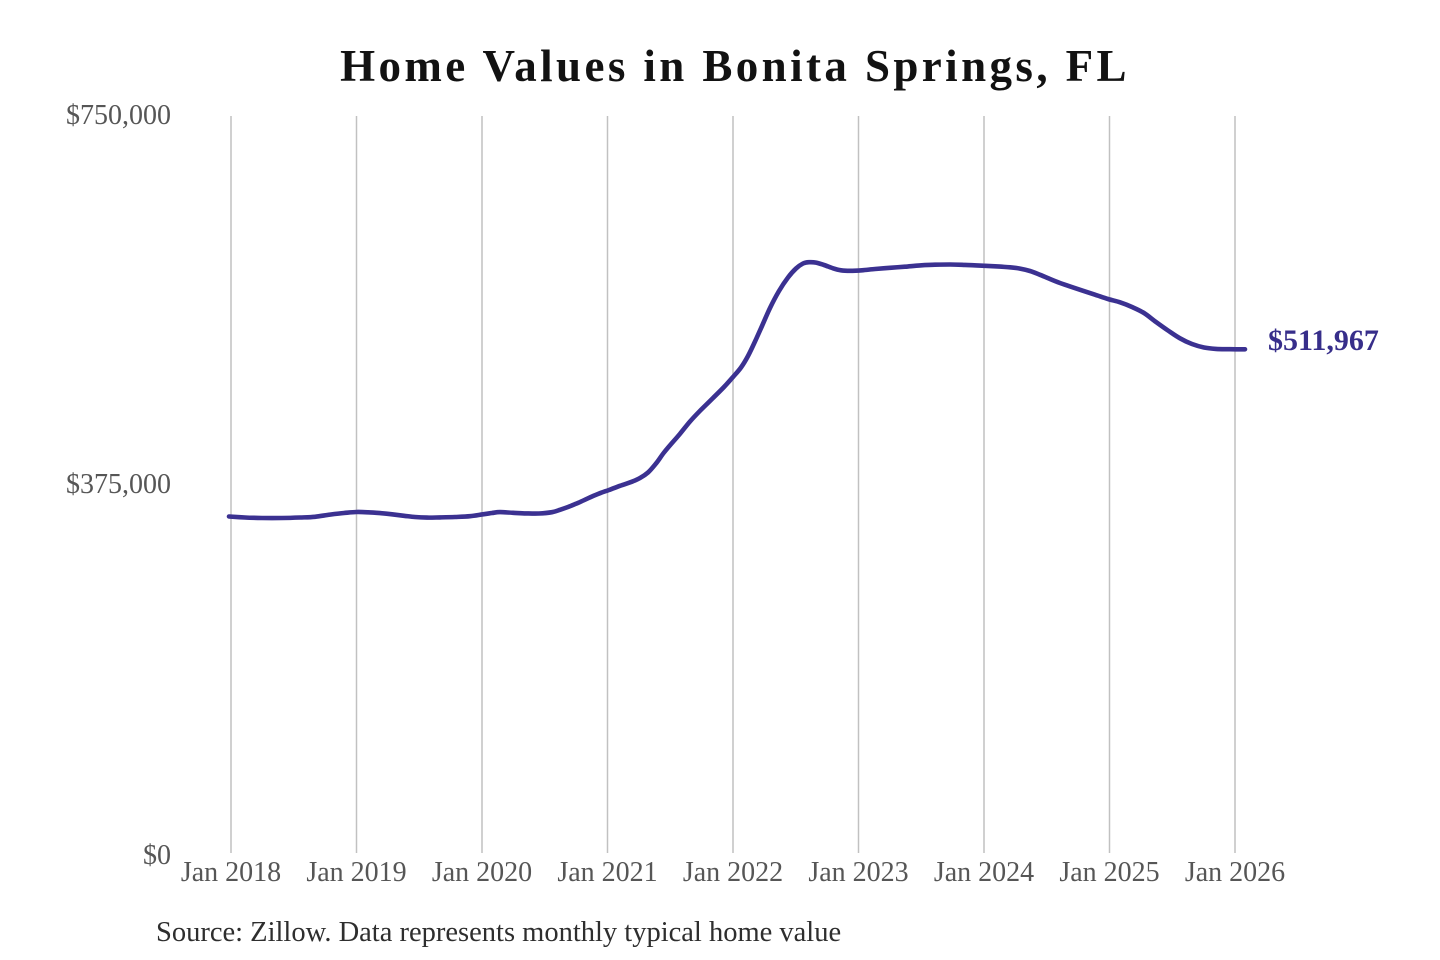  Describe the element at coordinates (1109, 872) in the screenshot. I see `svg-text: Jan 2025` at that location.